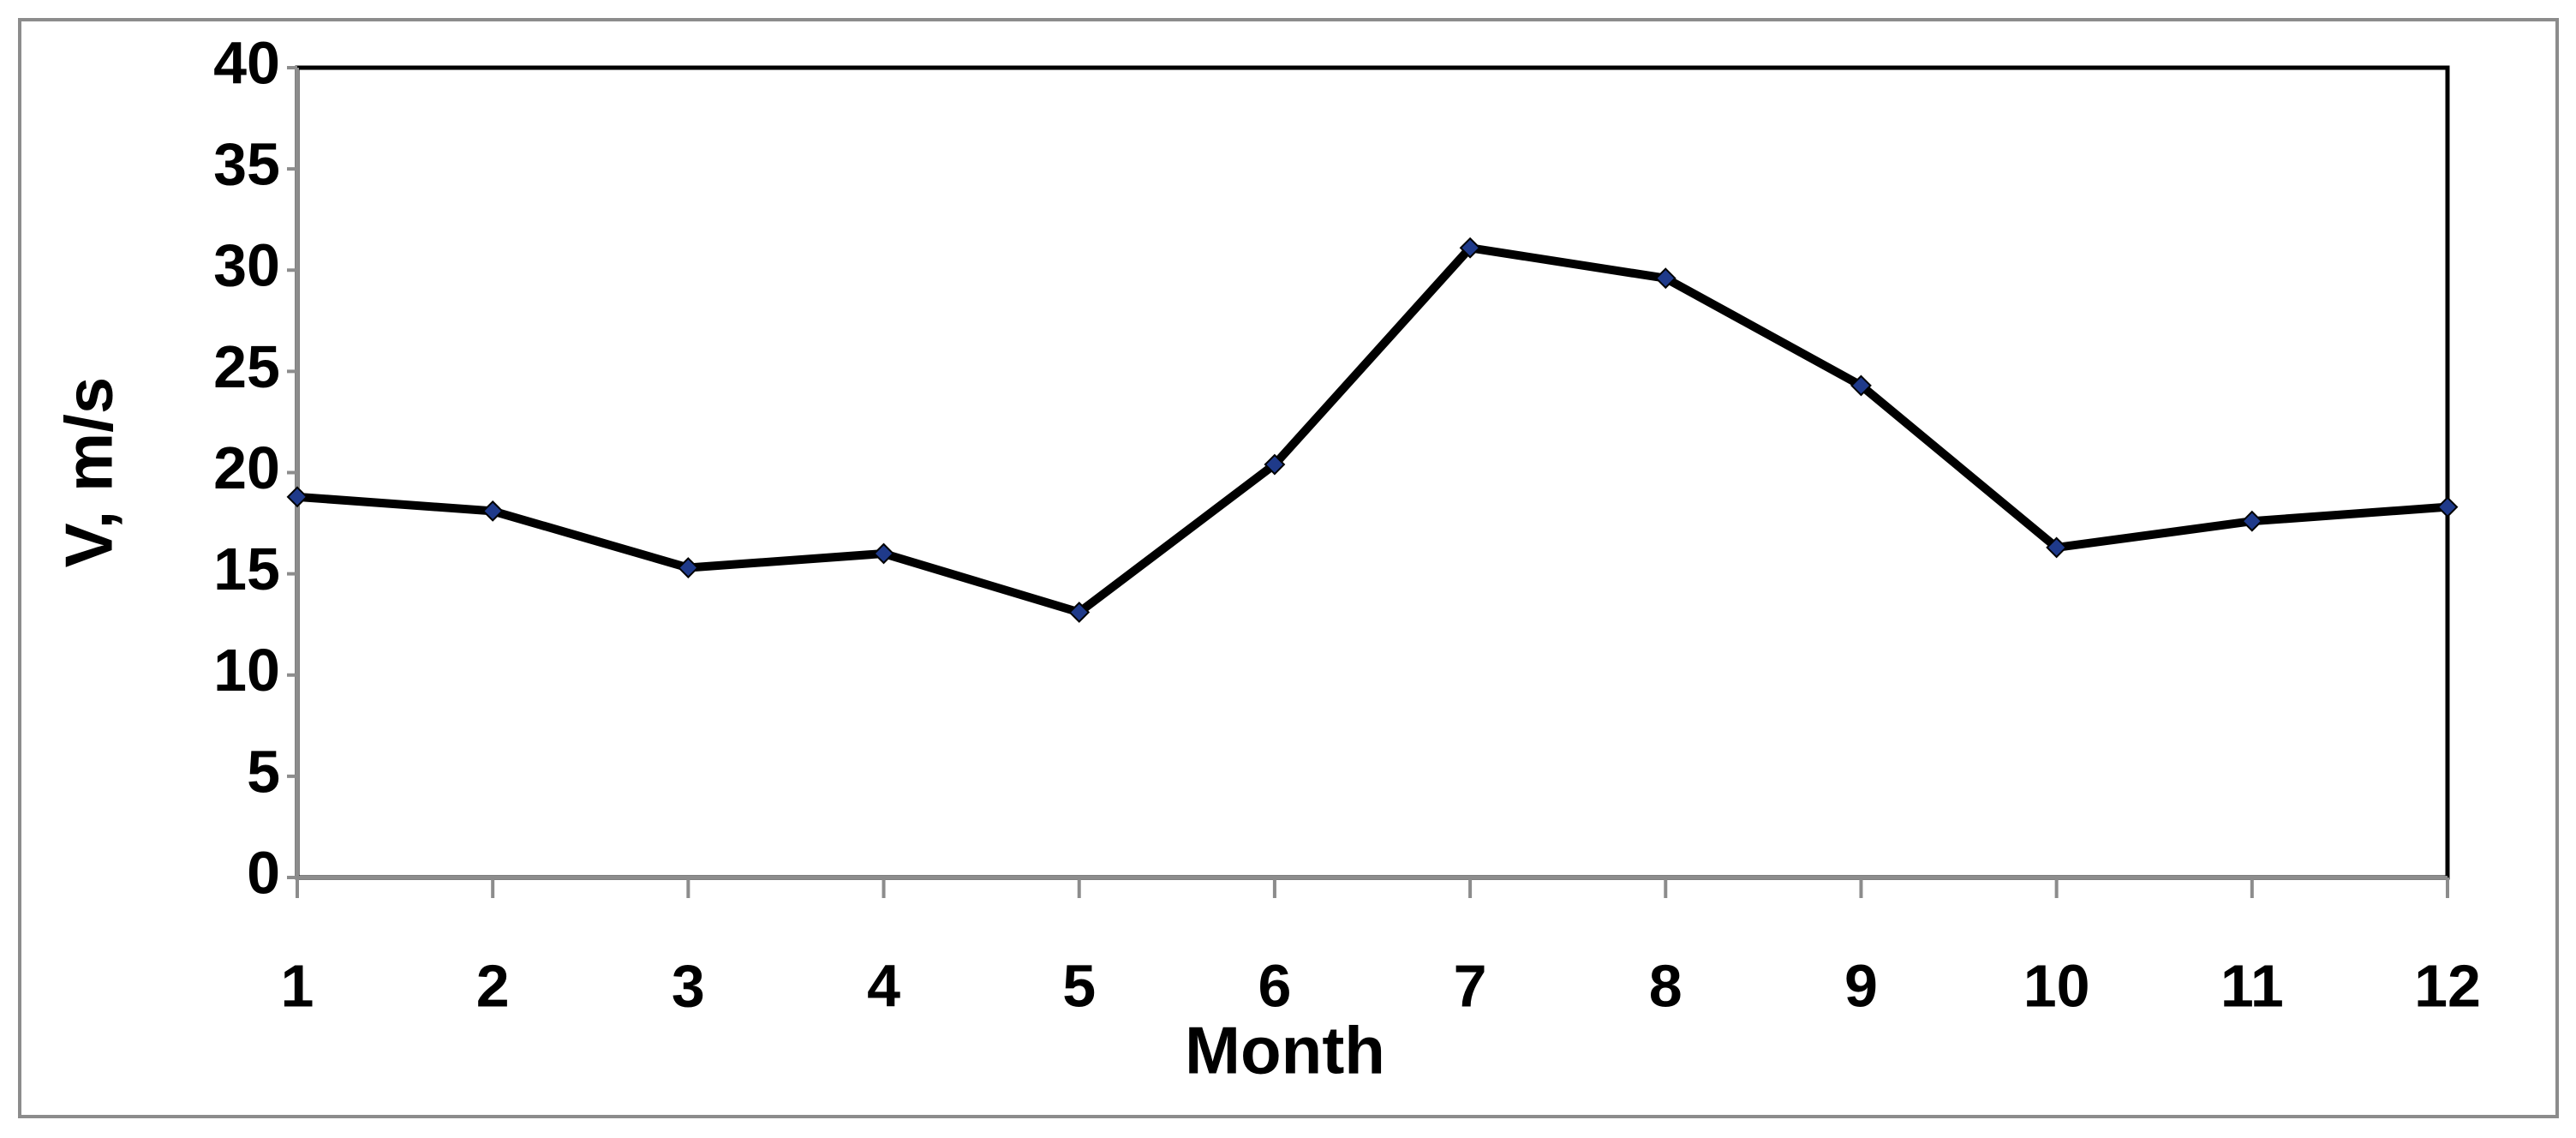  What do you see at coordinates (493, 985) in the screenshot?
I see `x-tick-label: 2` at bounding box center [493, 985].